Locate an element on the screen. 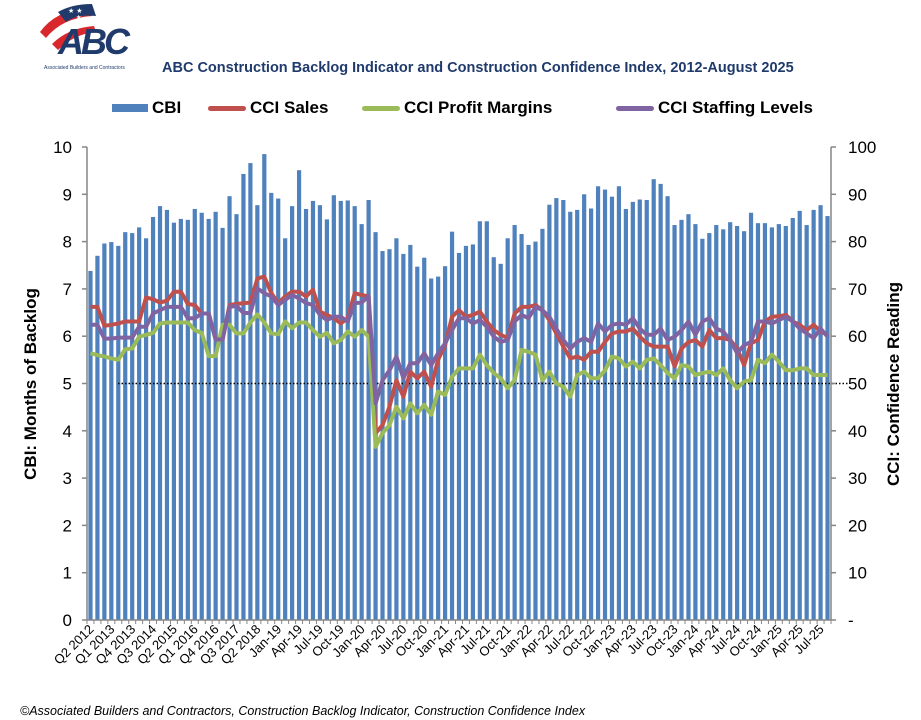 This screenshot has height=720, width=921. y2-tick-label: - is located at coordinates (851, 620).